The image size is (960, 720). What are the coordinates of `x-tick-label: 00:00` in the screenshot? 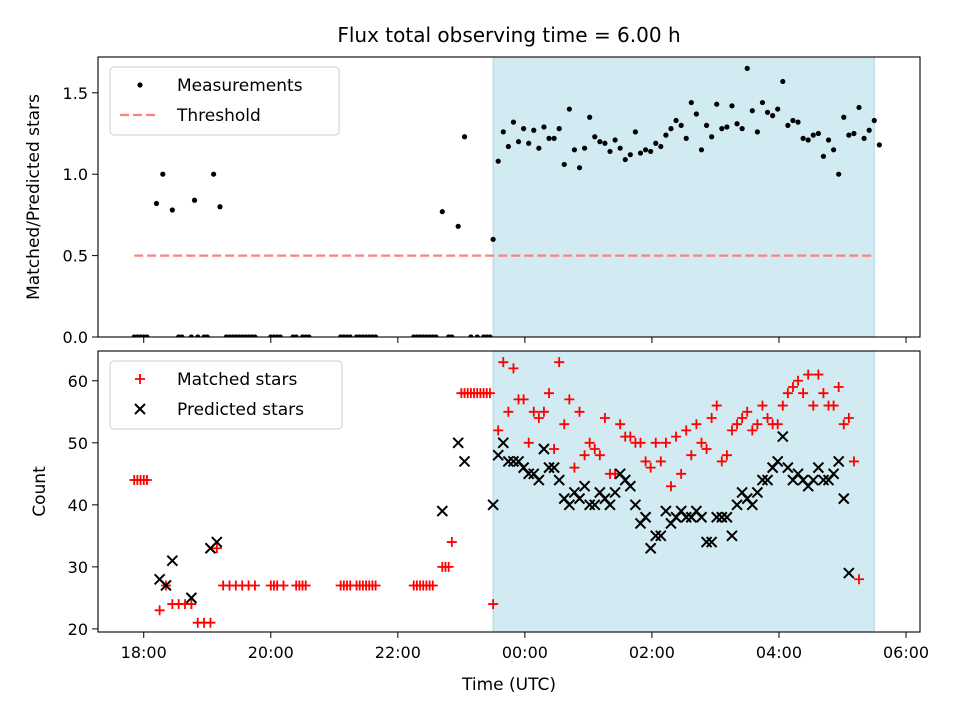 It's located at (525, 652).